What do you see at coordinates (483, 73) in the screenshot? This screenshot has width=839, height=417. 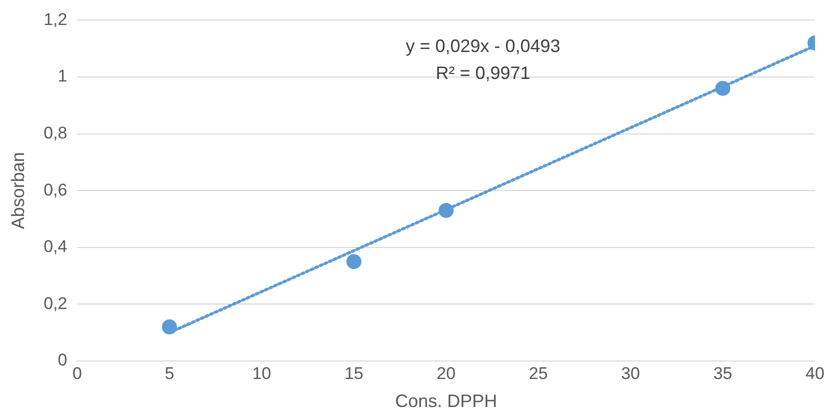 I see `annotation: R² = 0,9971` at bounding box center [483, 73].